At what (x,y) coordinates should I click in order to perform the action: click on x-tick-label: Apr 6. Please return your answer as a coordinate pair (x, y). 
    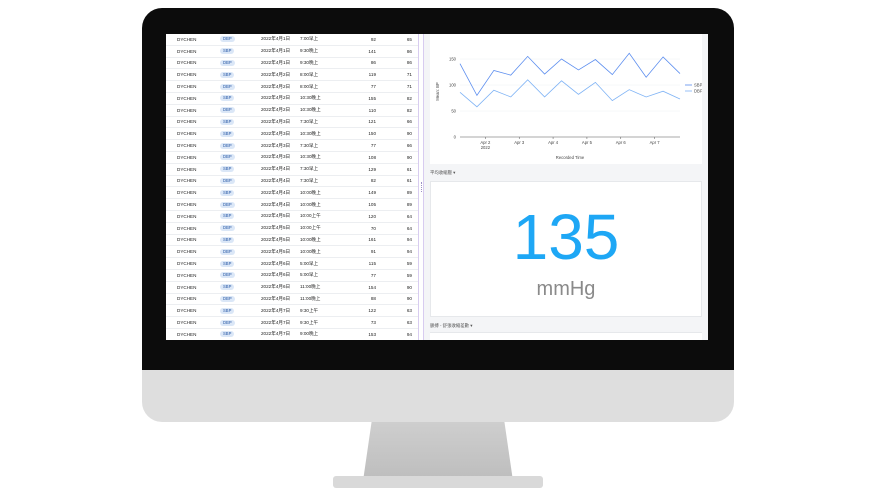
    Looking at the image, I should click on (621, 142).